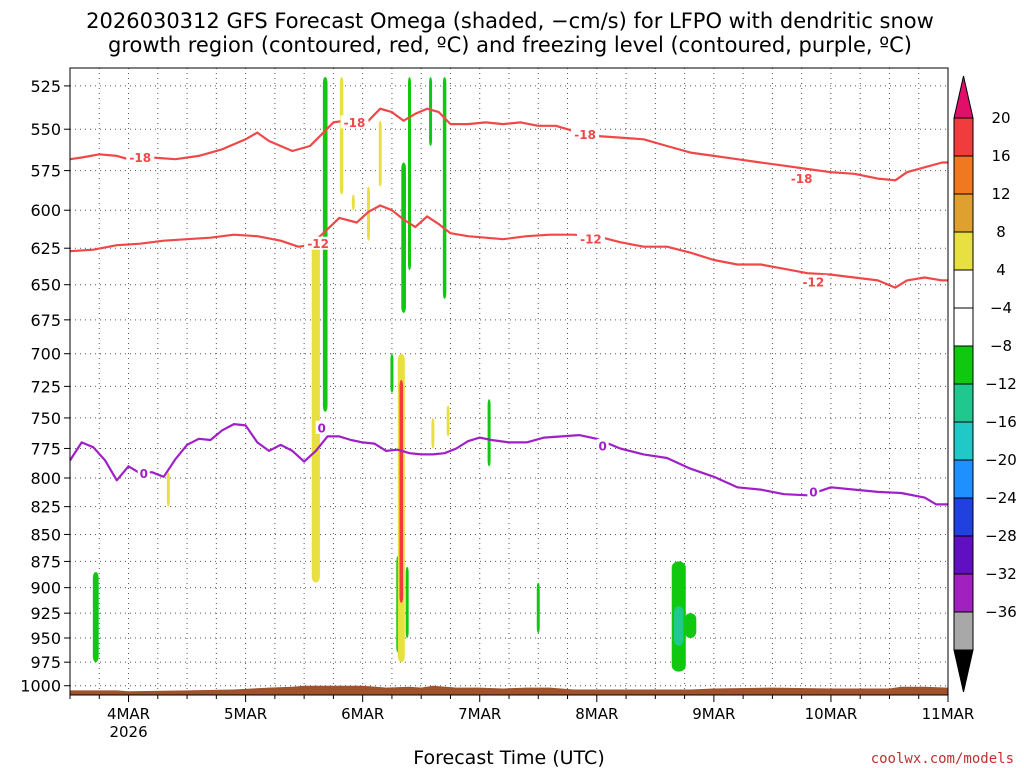  What do you see at coordinates (45, 613) in the screenshot?
I see `y-tick-label: 925` at bounding box center [45, 613].